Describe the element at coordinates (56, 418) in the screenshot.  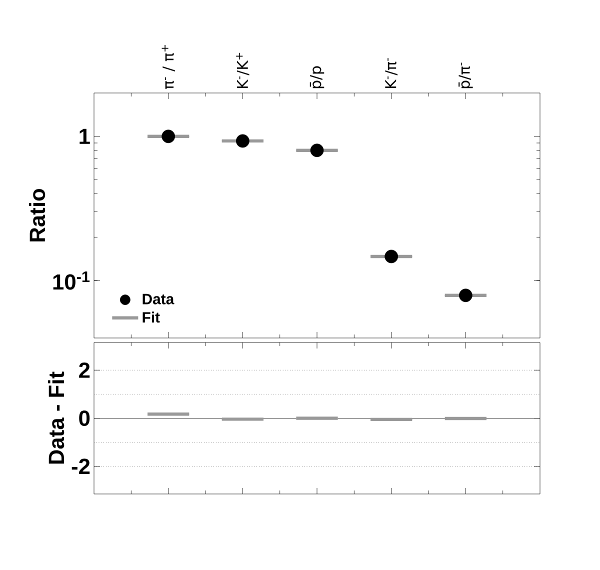
I see `y-axis-title: Data - Fit` at that location.